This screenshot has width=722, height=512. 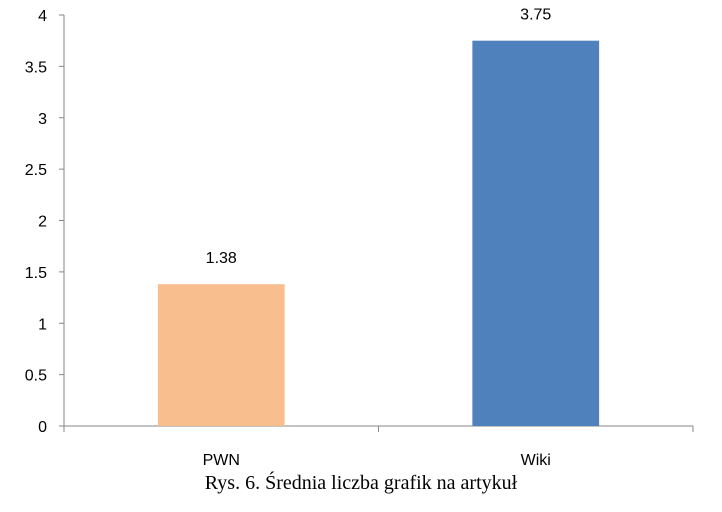 What do you see at coordinates (42, 16) in the screenshot?
I see `y-tick-label: 4` at bounding box center [42, 16].